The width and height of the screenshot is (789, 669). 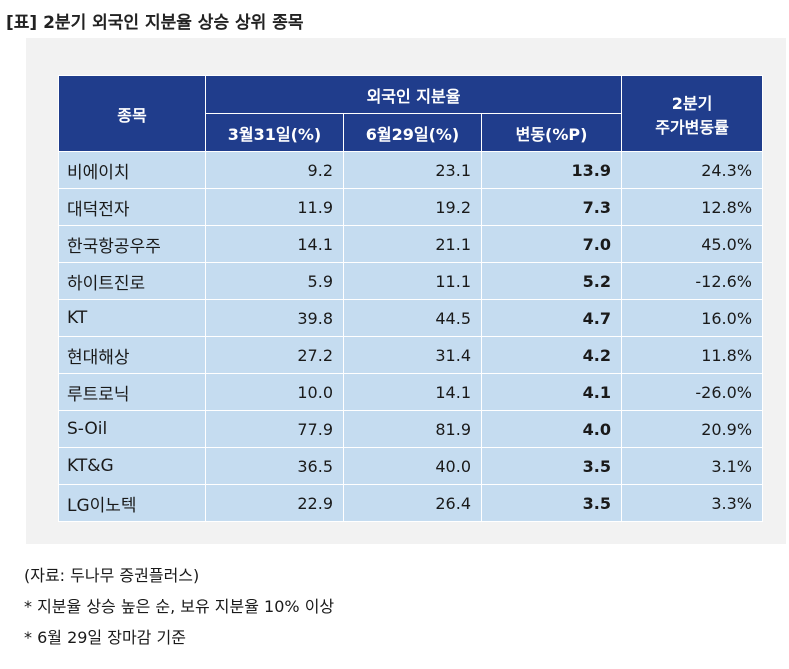 What do you see at coordinates (274, 392) in the screenshot?
I see `cell-mar31: 10.0` at bounding box center [274, 392].